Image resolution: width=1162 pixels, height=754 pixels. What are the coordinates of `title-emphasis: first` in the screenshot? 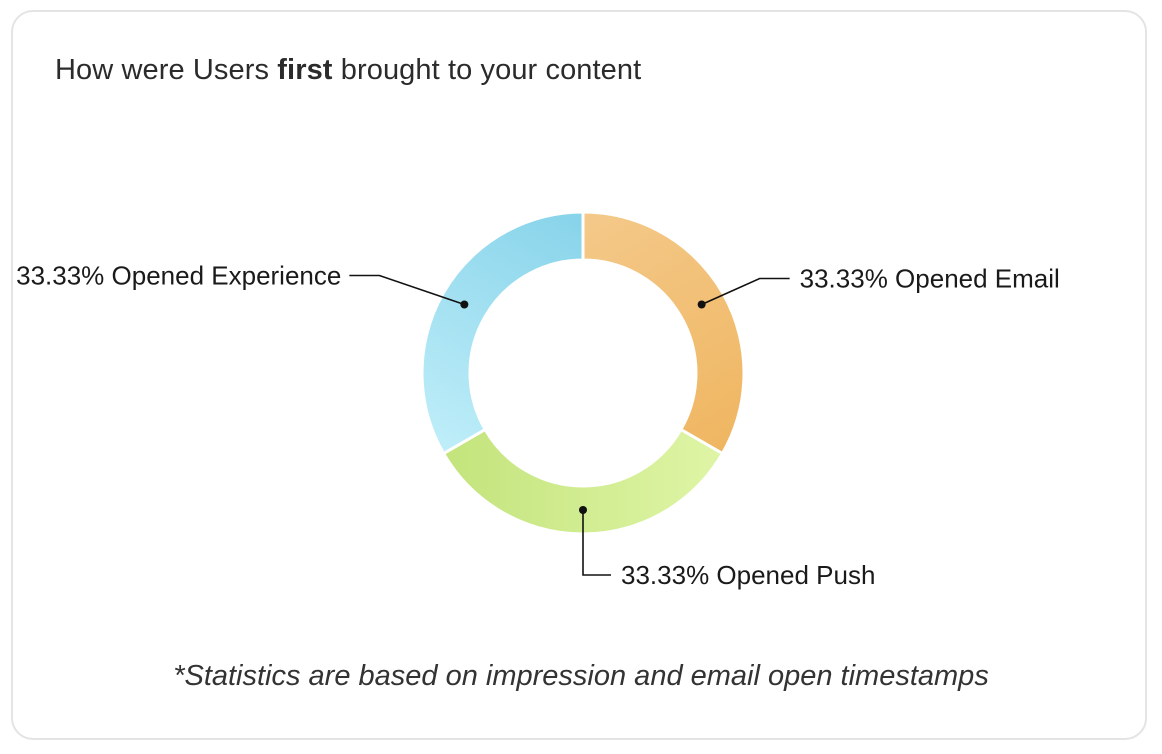 It's located at (305, 70).